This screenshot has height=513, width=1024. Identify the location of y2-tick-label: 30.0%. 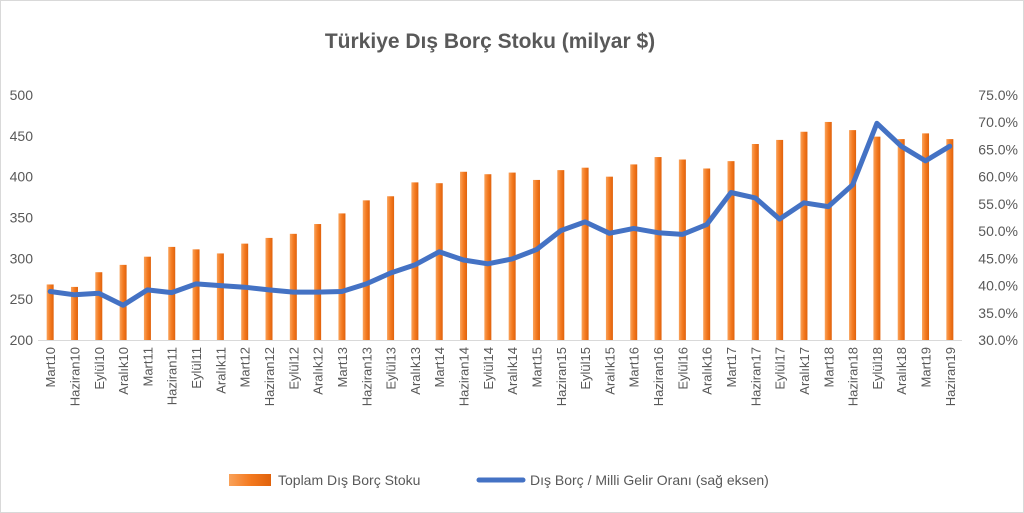
(998, 340).